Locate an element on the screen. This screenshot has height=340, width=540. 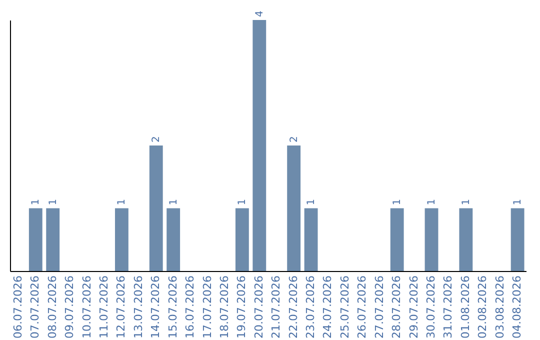
x-tick-label: 21.07.2026 is located at coordinates (276, 307).